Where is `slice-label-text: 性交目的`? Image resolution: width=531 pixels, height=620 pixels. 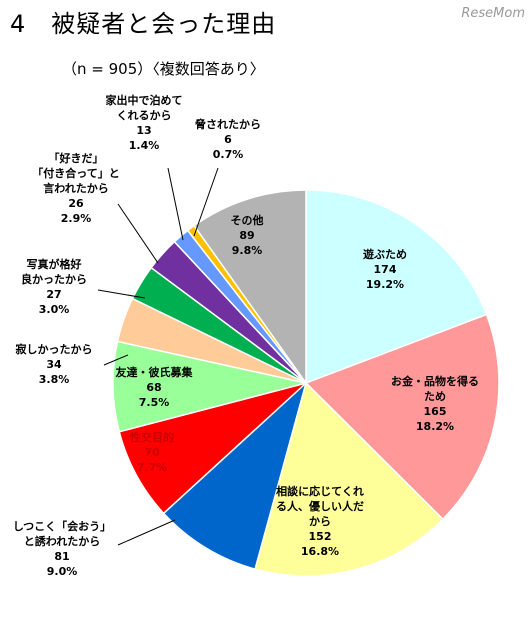 slice-label-text: 性交目的 is located at coordinates (152, 437).